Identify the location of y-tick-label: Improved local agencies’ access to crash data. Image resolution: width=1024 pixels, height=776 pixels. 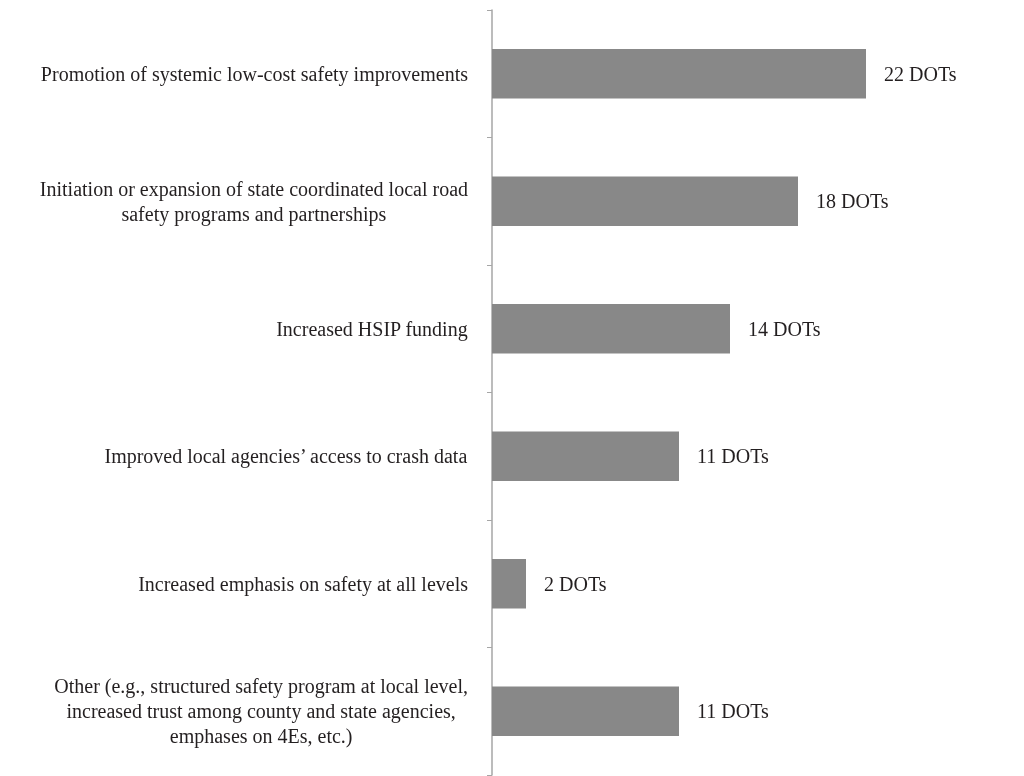
(286, 457).